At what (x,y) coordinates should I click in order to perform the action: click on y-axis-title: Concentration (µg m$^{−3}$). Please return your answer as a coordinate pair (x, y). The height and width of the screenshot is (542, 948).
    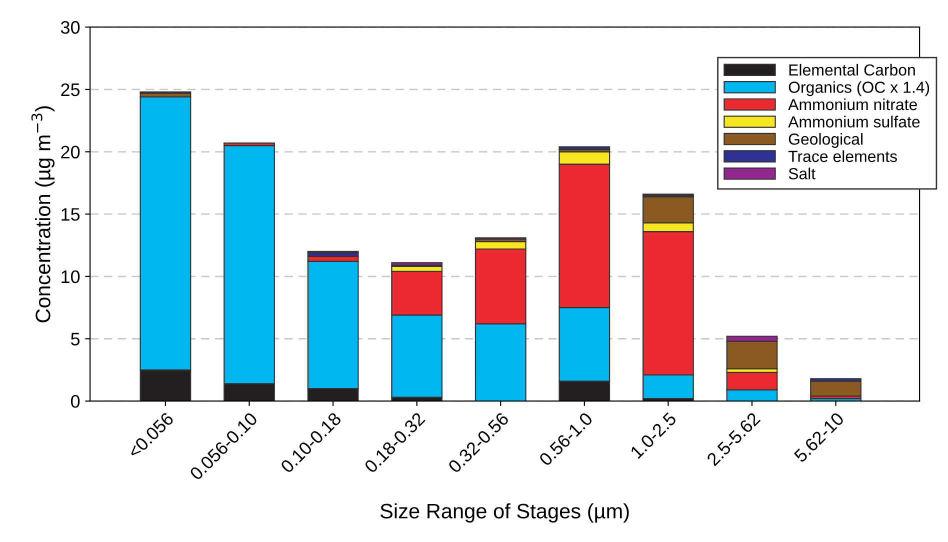
    Looking at the image, I should click on (42, 214).